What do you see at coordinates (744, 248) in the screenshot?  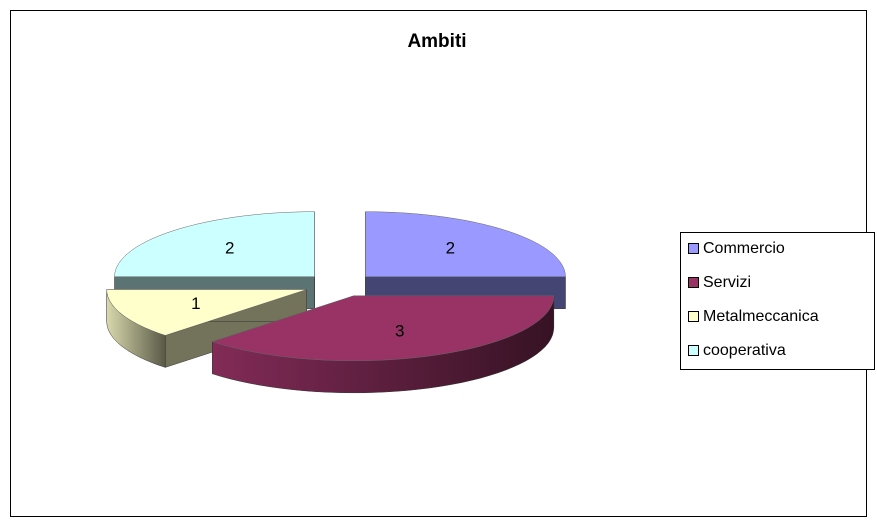 I see `legend-label: Commercio` at bounding box center [744, 248].